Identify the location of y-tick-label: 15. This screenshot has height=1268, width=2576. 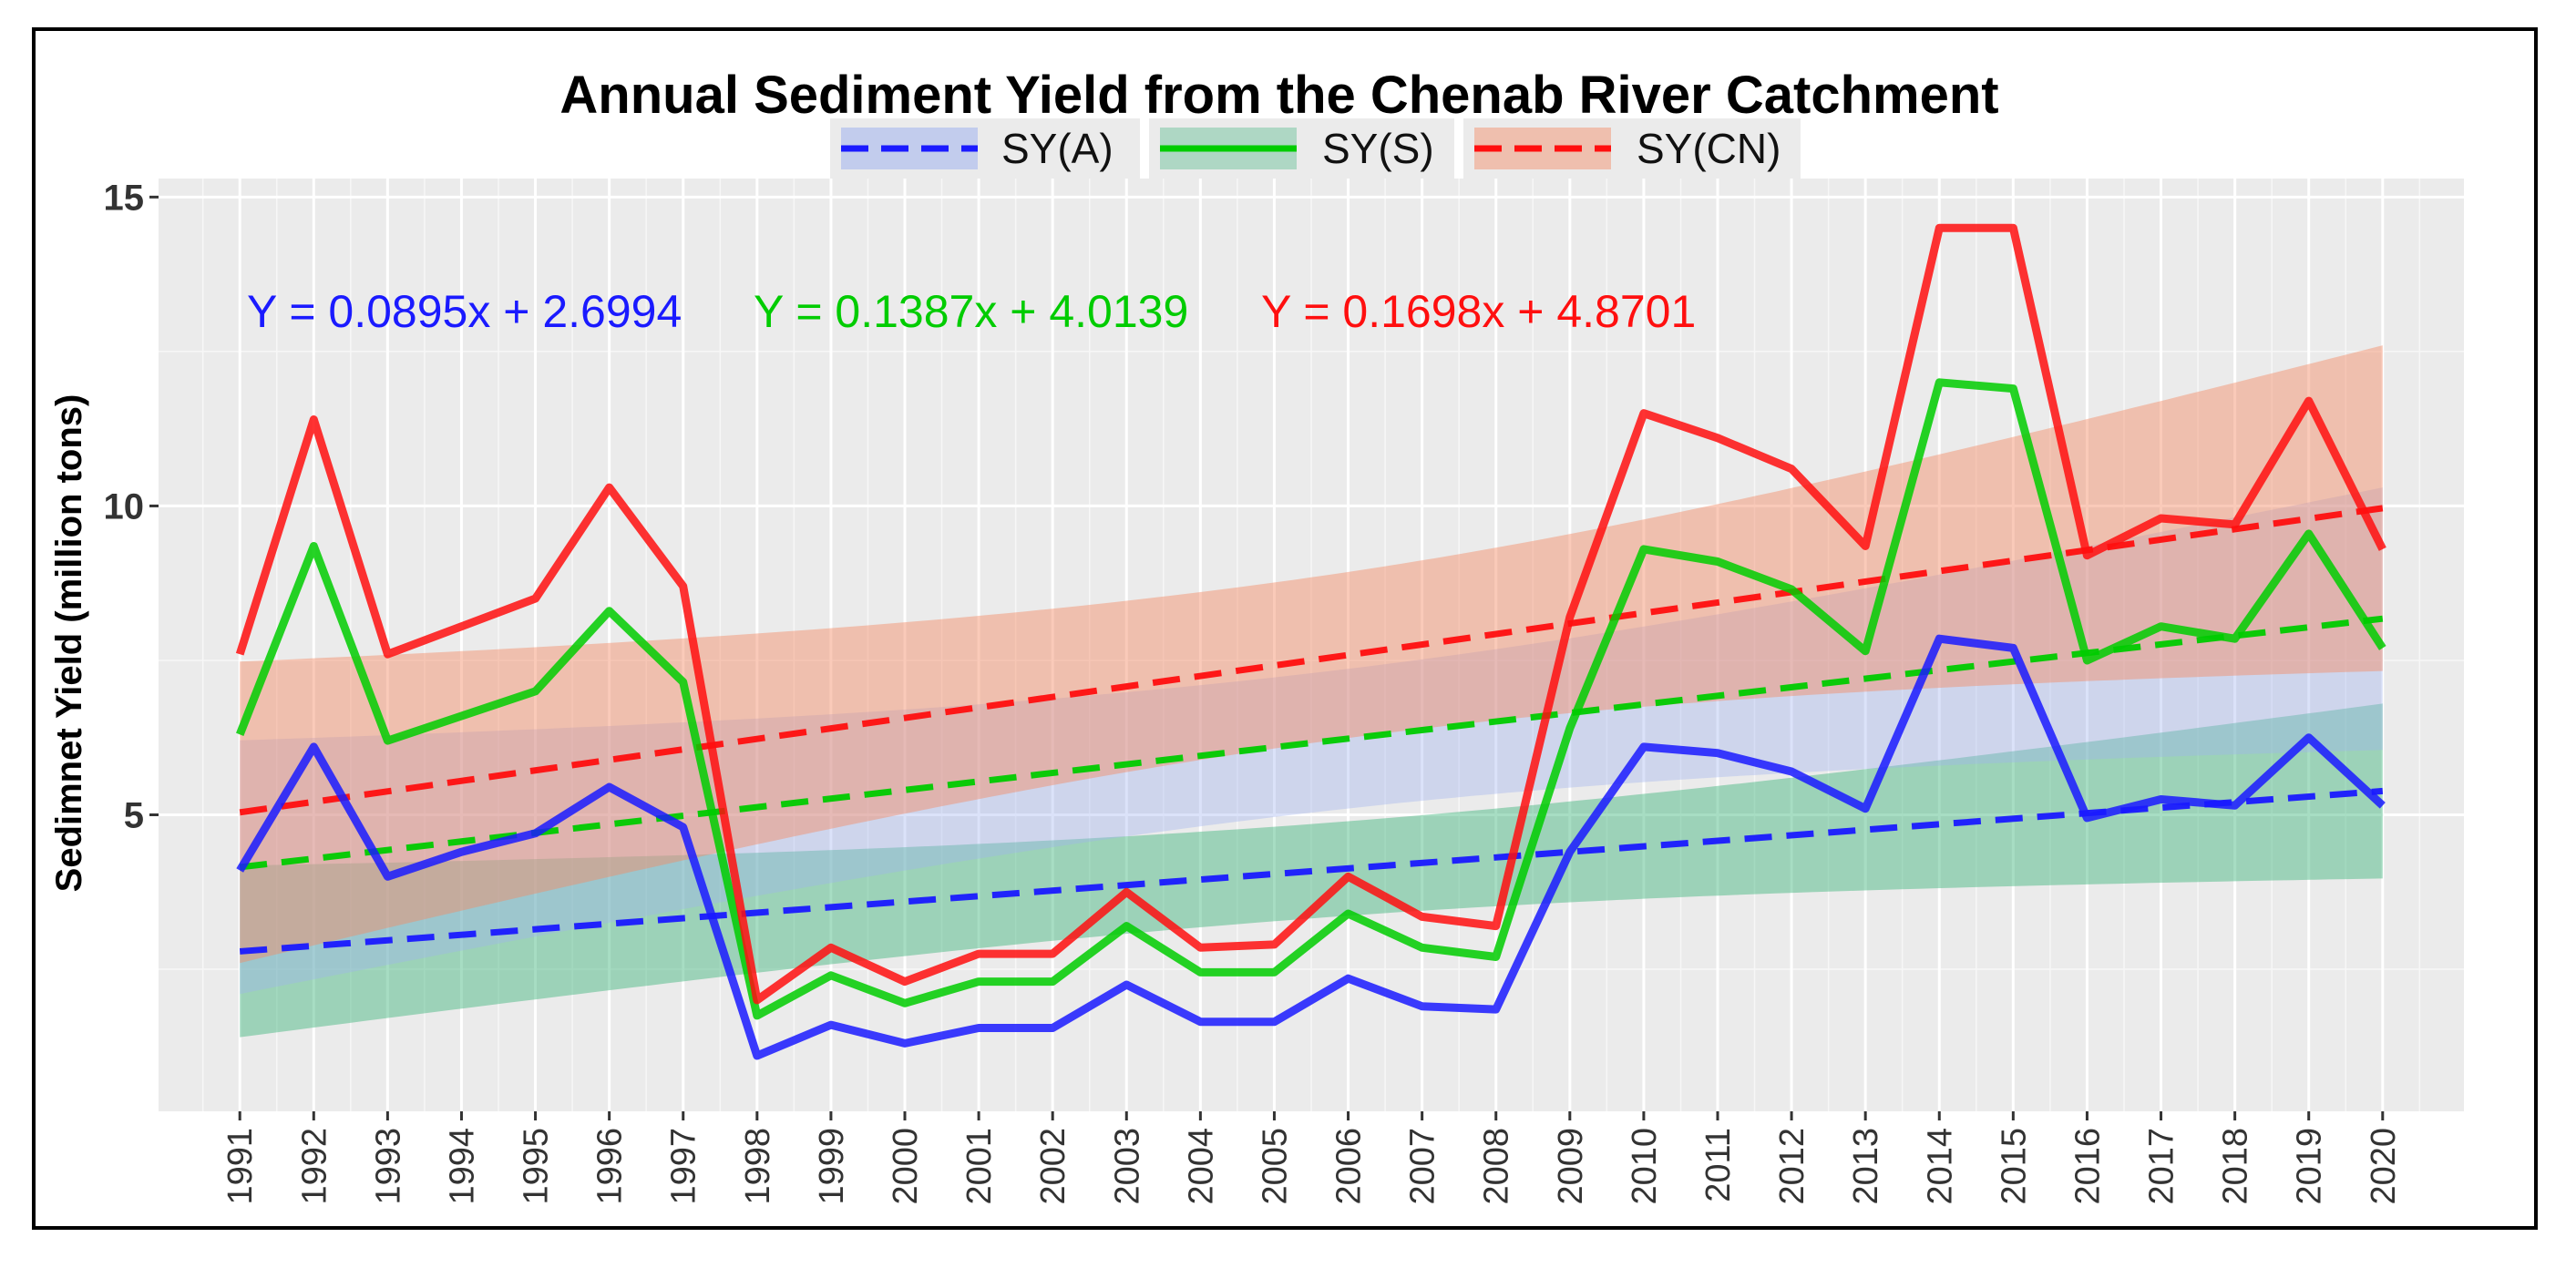
(125, 198).